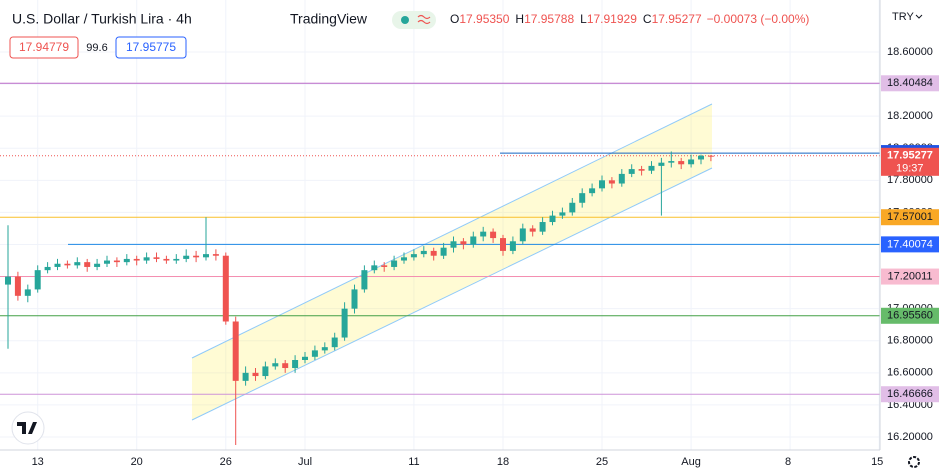  I want to click on x-tick-label: Aug, so click(691, 462).